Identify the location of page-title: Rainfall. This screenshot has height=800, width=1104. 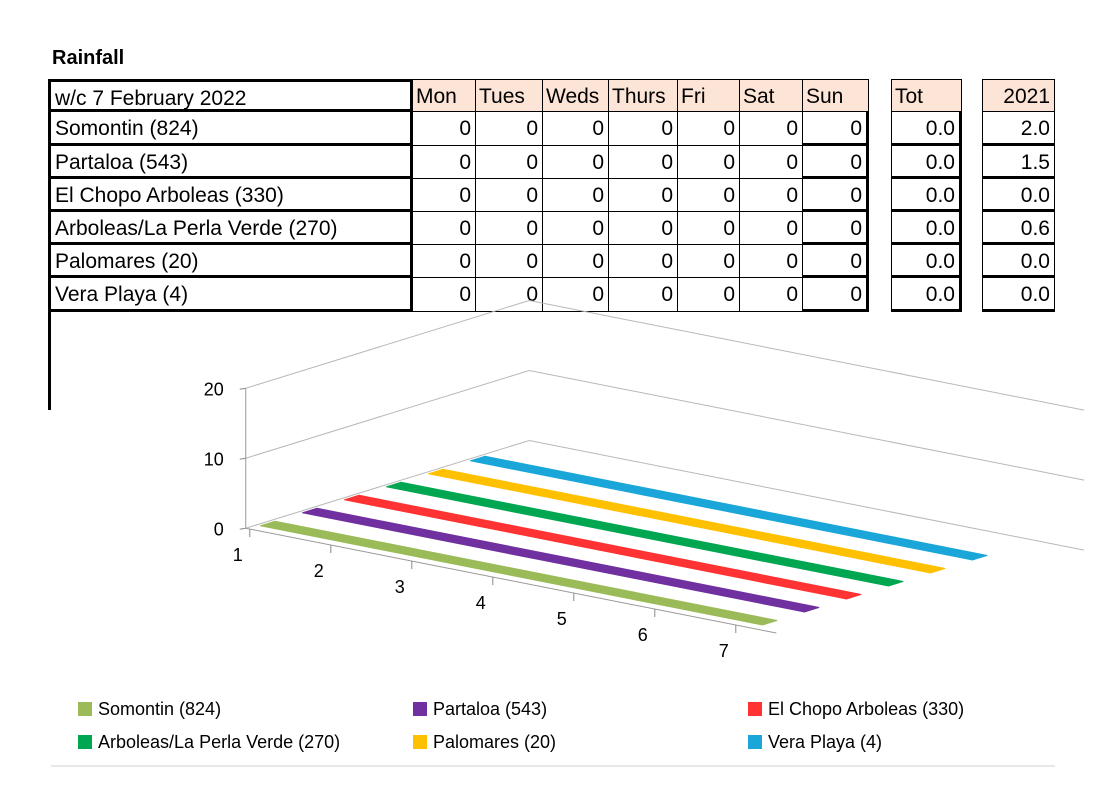
(88, 58).